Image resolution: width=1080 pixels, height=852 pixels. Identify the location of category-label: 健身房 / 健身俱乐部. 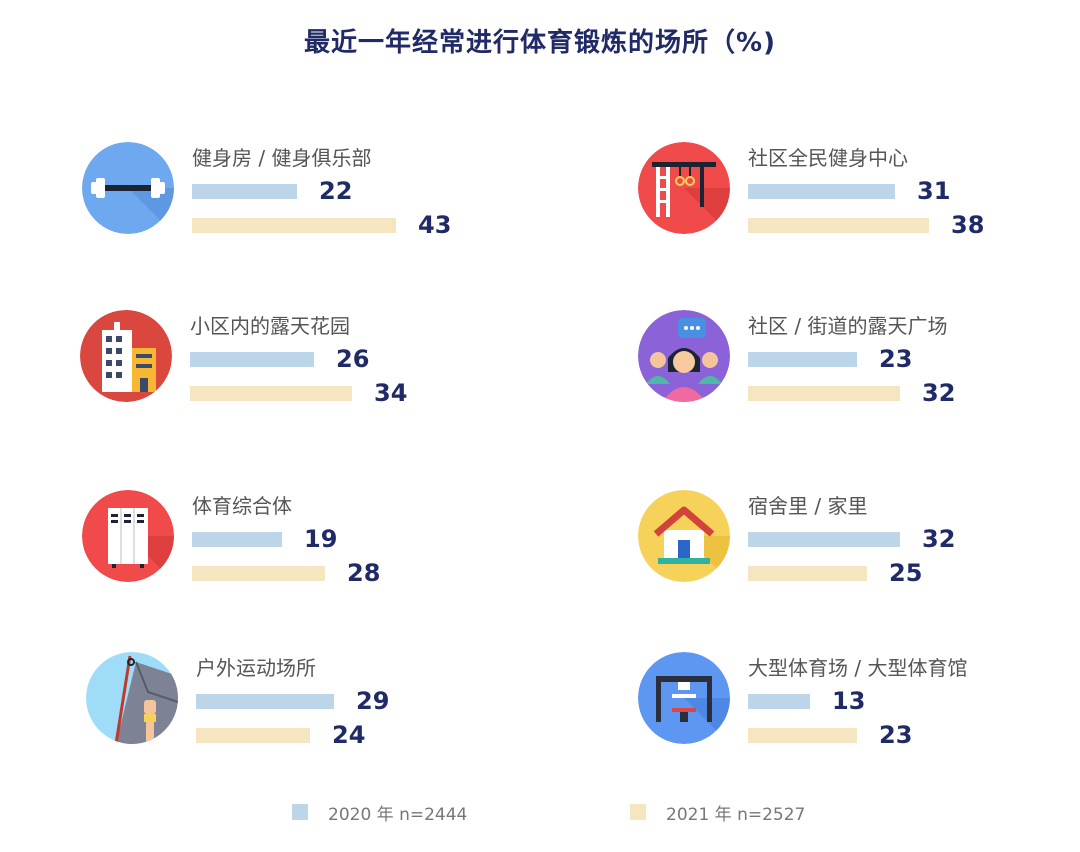
(282, 158).